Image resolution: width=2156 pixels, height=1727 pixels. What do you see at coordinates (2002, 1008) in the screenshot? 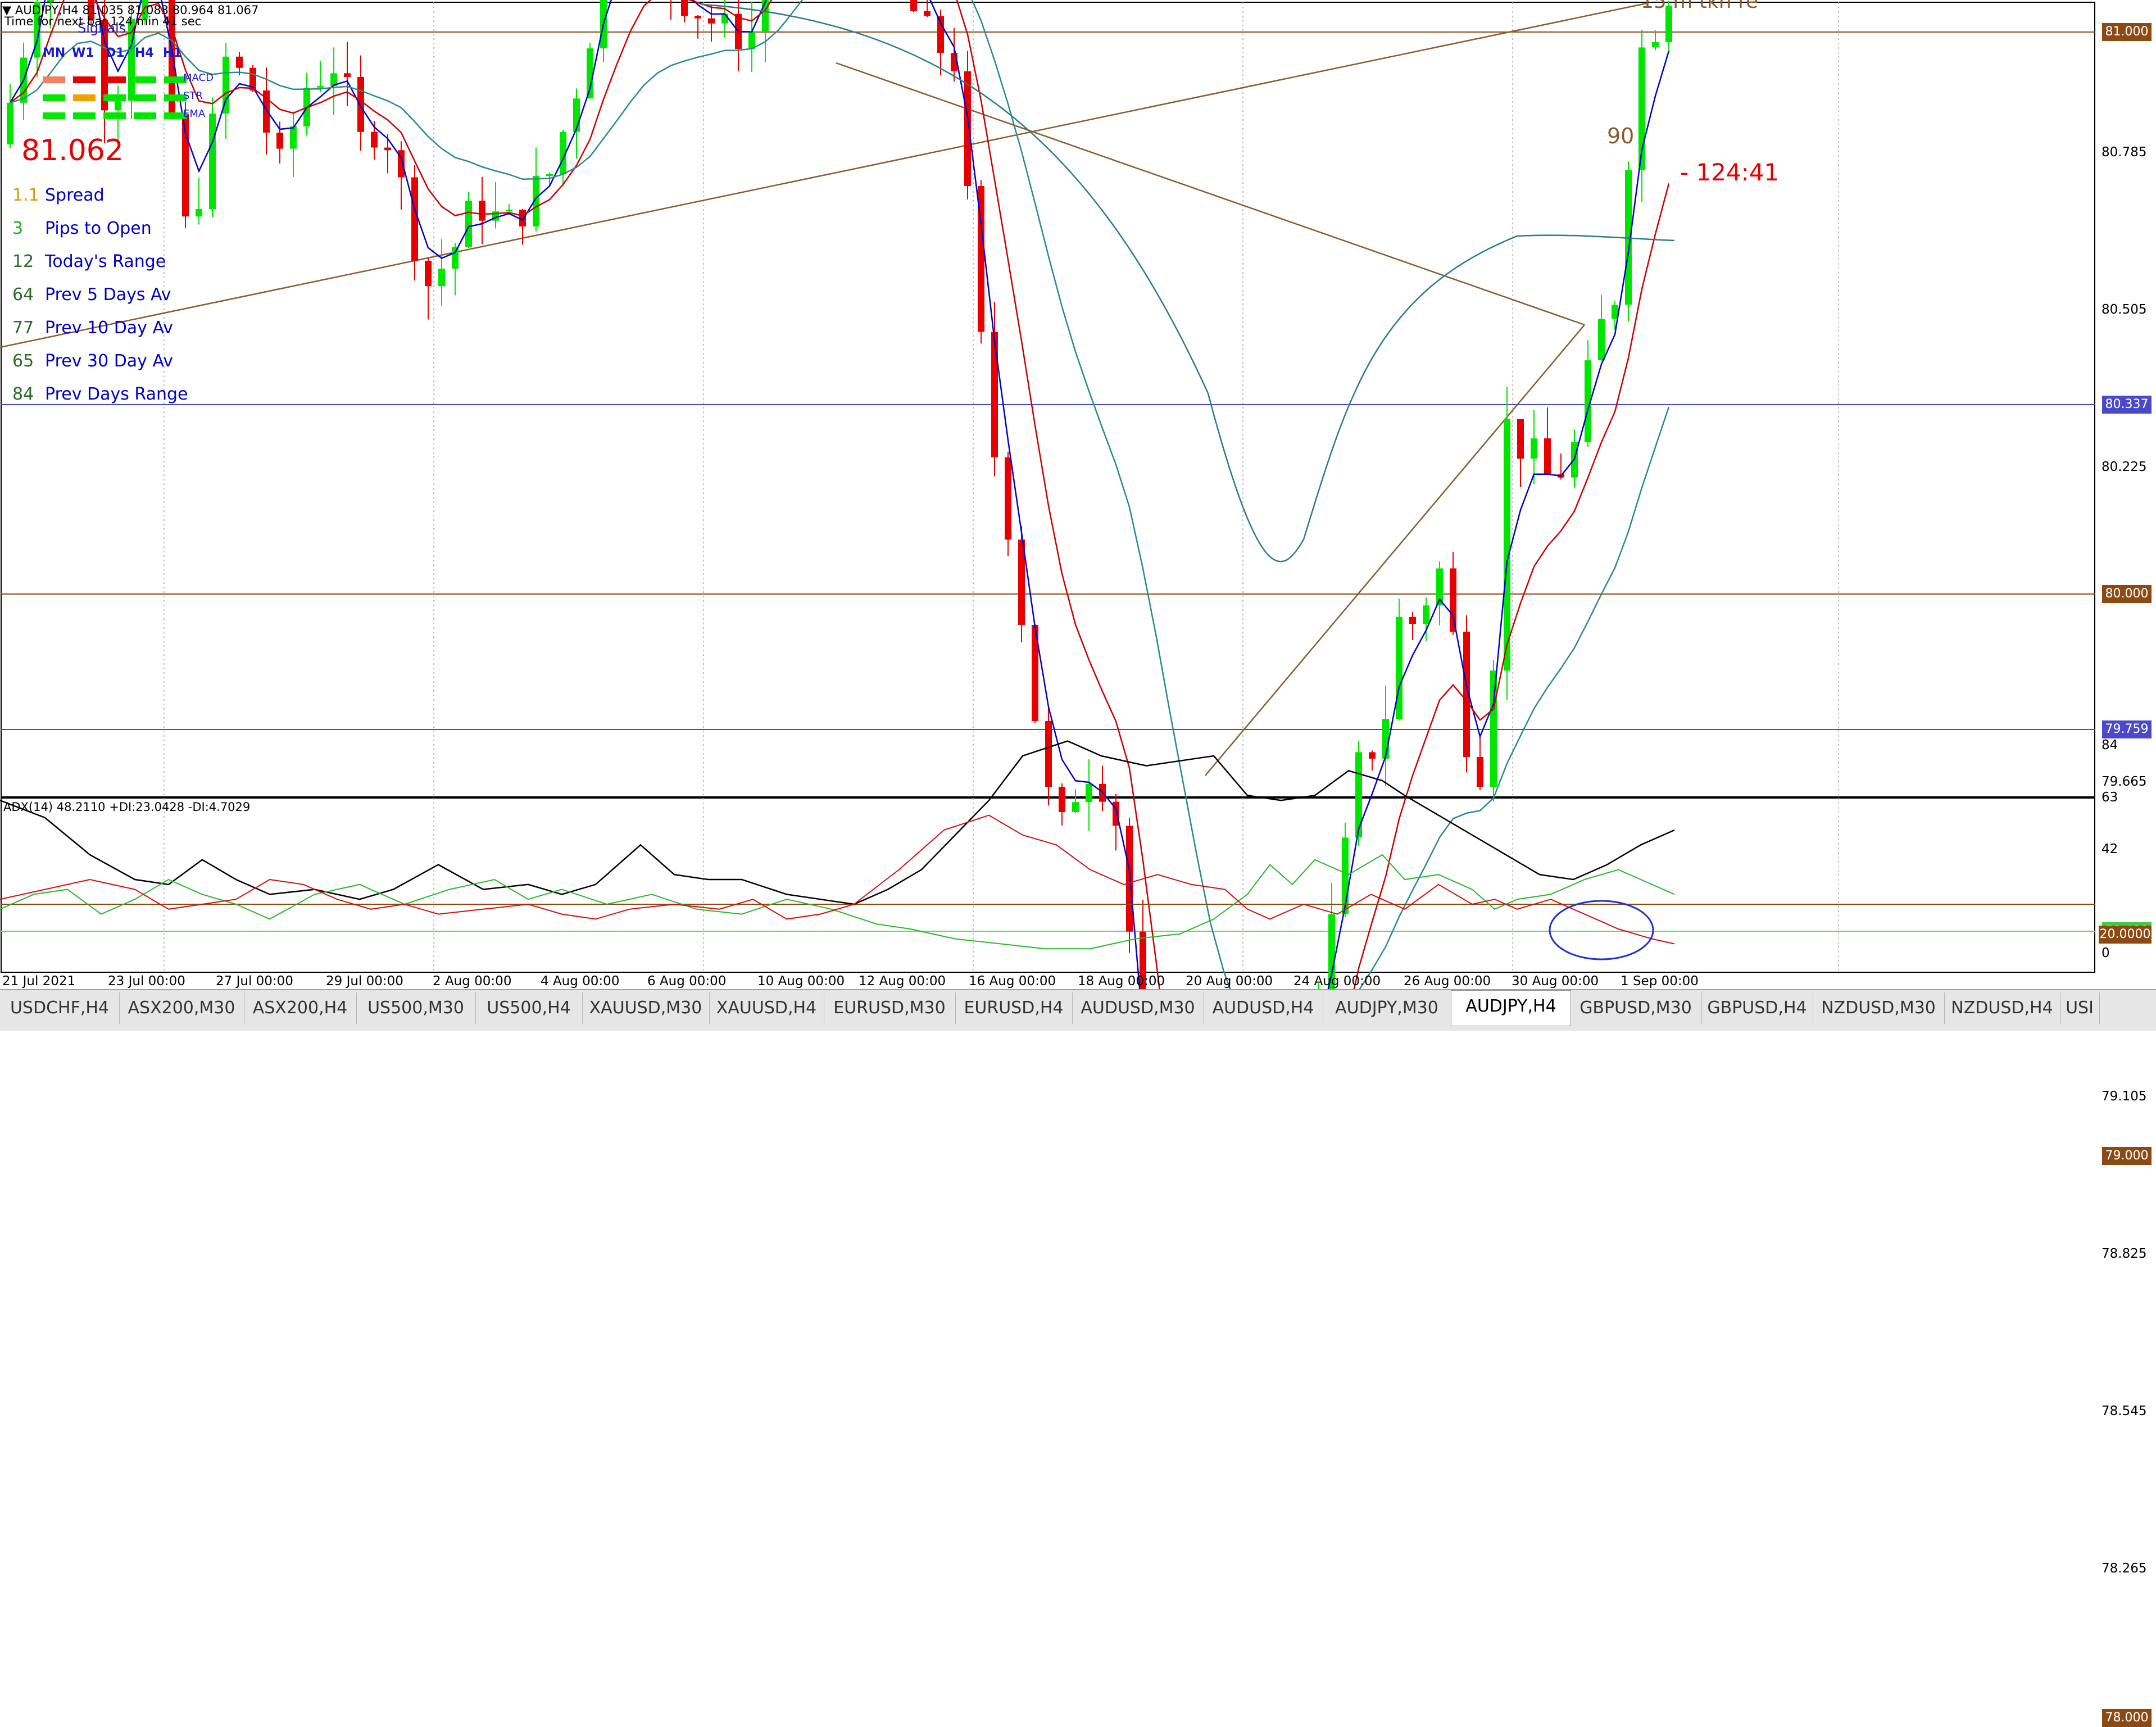
I see `chart-tab: NZDUSD,H4` at bounding box center [2002, 1008].